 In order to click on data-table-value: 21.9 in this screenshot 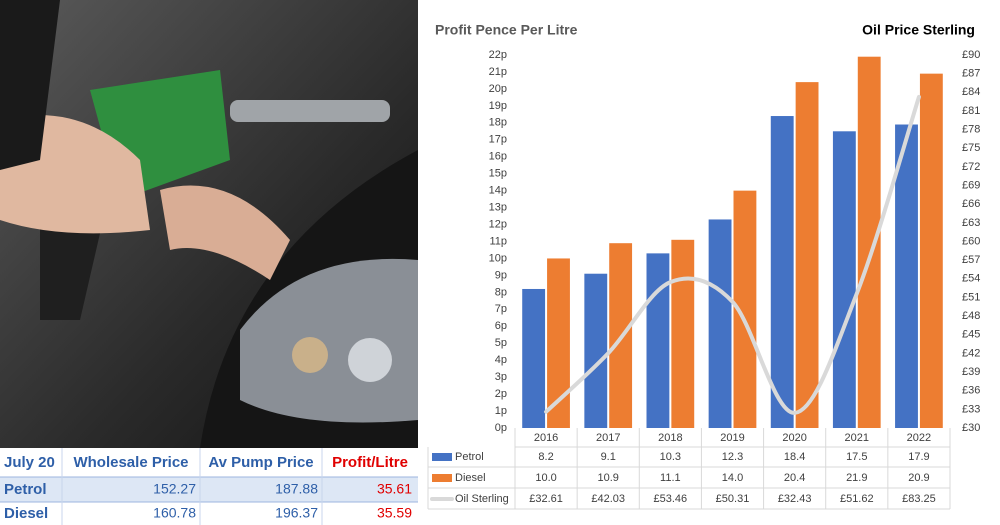, I will do `click(856, 478)`.